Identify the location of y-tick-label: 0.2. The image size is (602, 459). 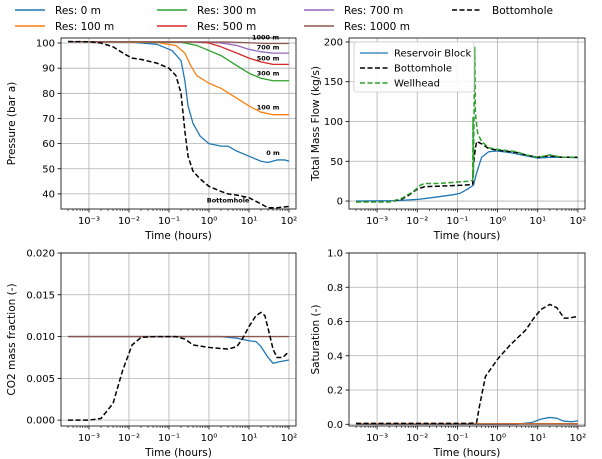
(335, 391).